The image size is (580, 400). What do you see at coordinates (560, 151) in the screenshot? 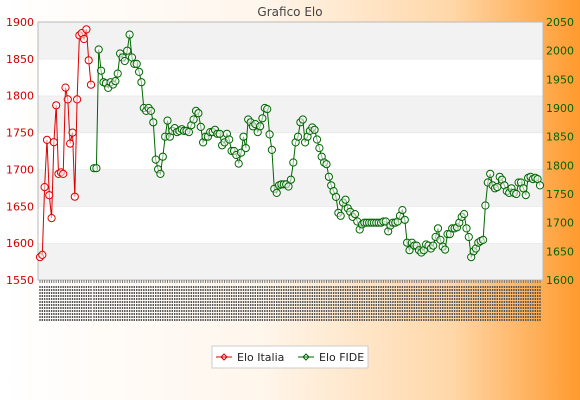
I see `right-axis-ticks: 1600 1650 1700 1750 1800 1850 1900 1950 2000 2050` at bounding box center [560, 151].